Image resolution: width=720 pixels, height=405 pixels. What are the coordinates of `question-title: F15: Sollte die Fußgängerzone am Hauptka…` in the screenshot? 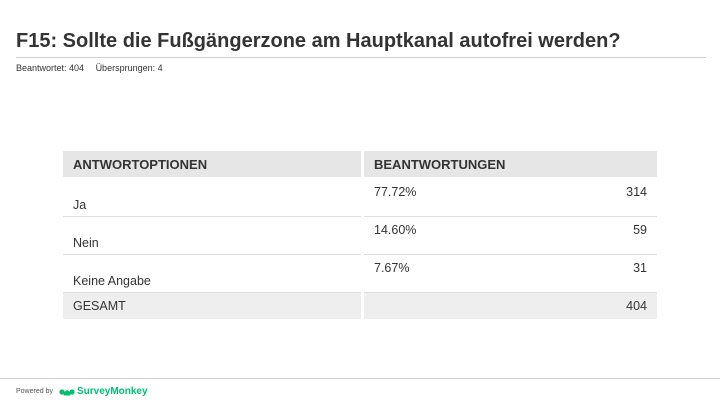 It's located at (318, 41).